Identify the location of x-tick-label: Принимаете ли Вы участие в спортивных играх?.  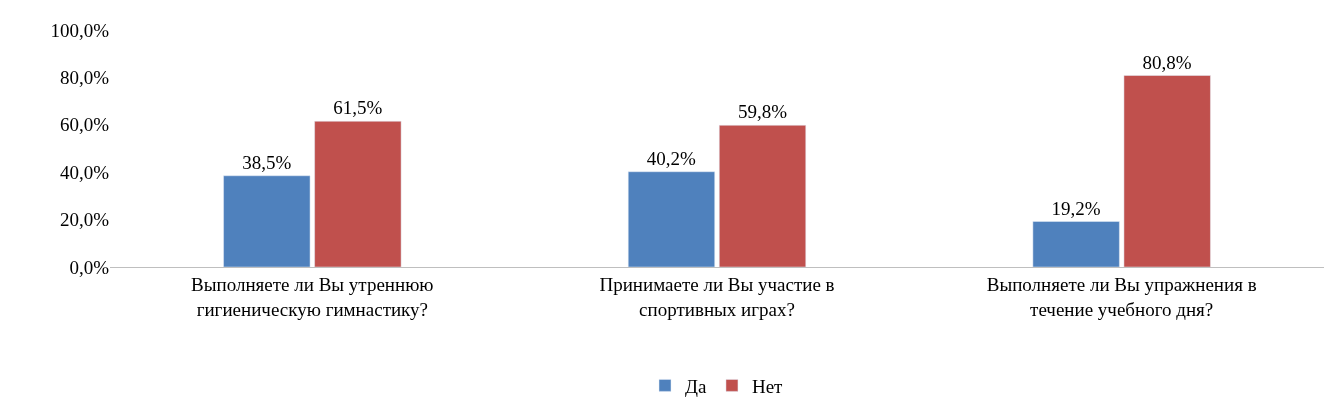
(717, 296).